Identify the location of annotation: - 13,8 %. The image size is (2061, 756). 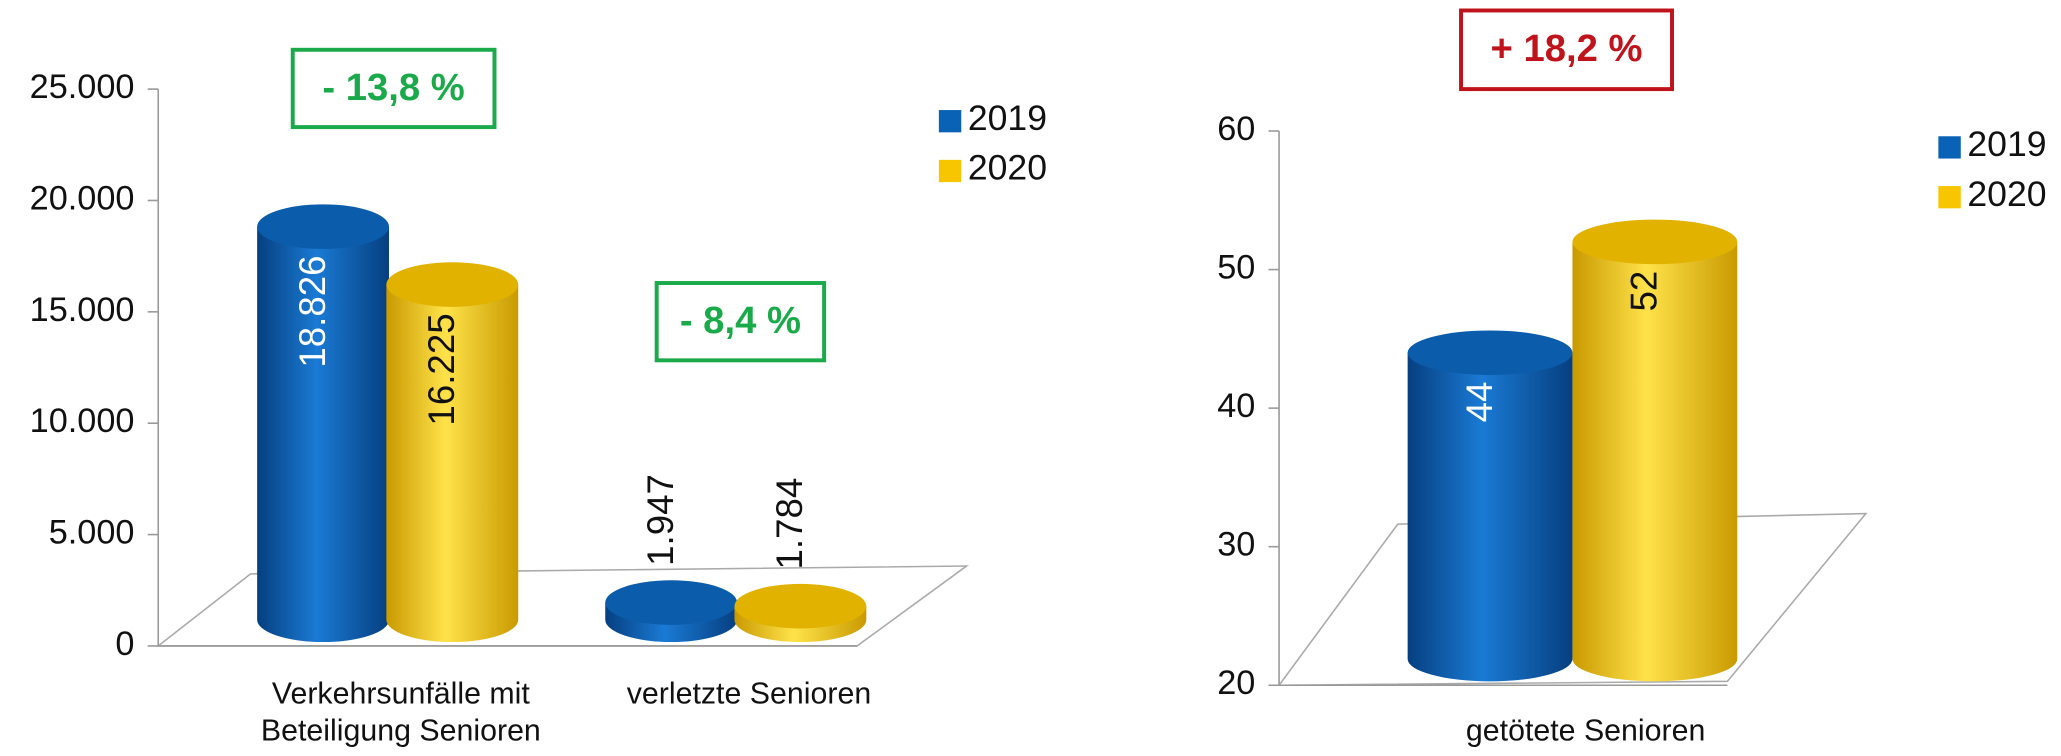
(393, 88).